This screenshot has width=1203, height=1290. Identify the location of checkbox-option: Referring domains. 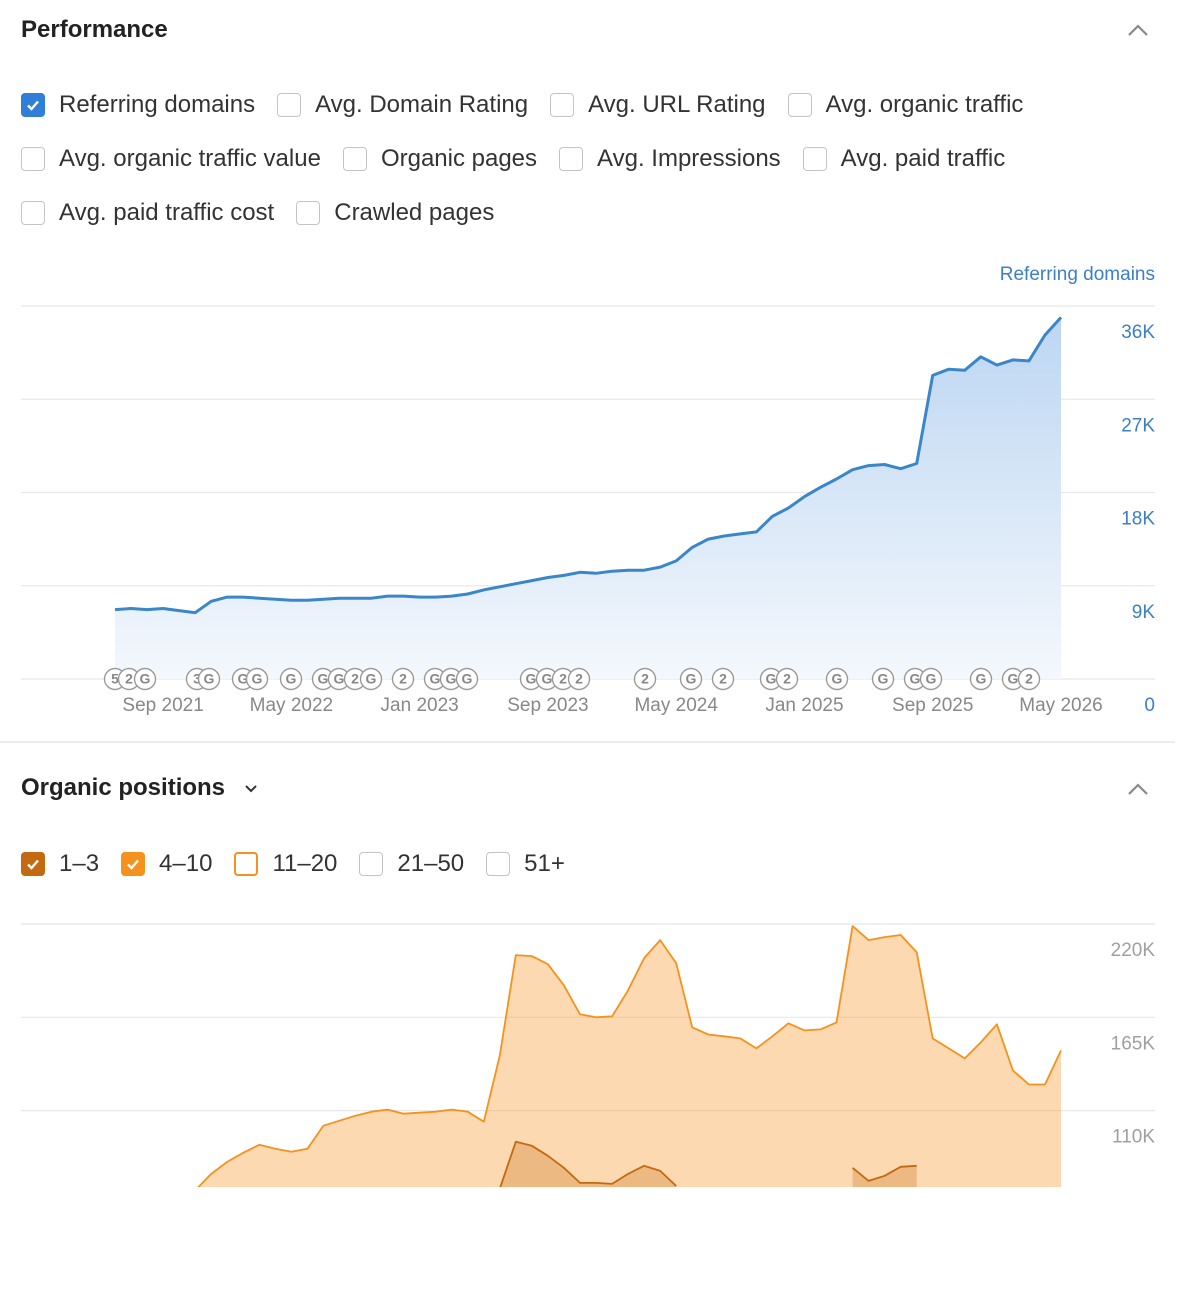
(138, 105).